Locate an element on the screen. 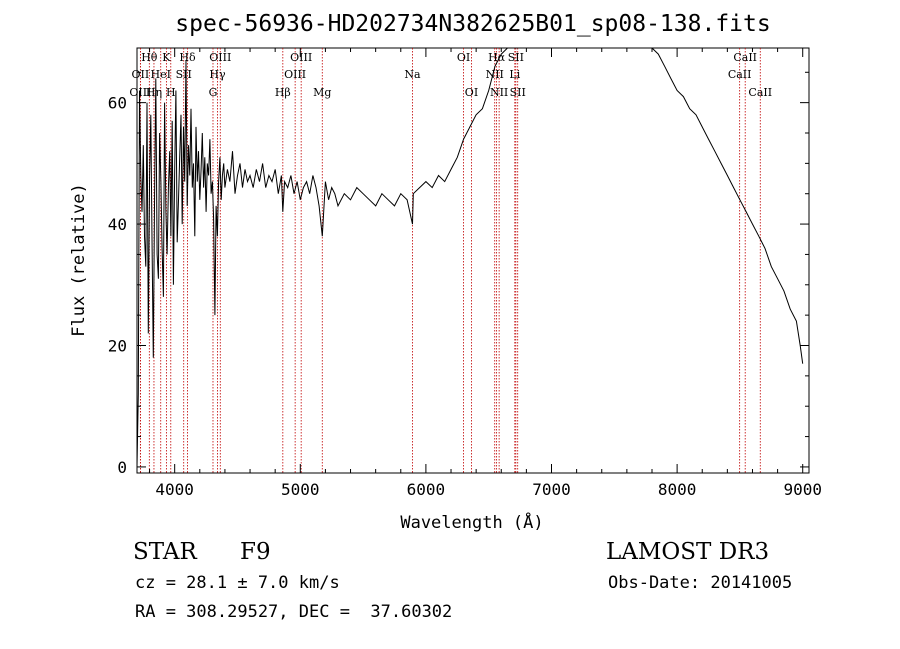 This screenshot has width=900, height=649. line-label: Mg is located at coordinates (322, 92).